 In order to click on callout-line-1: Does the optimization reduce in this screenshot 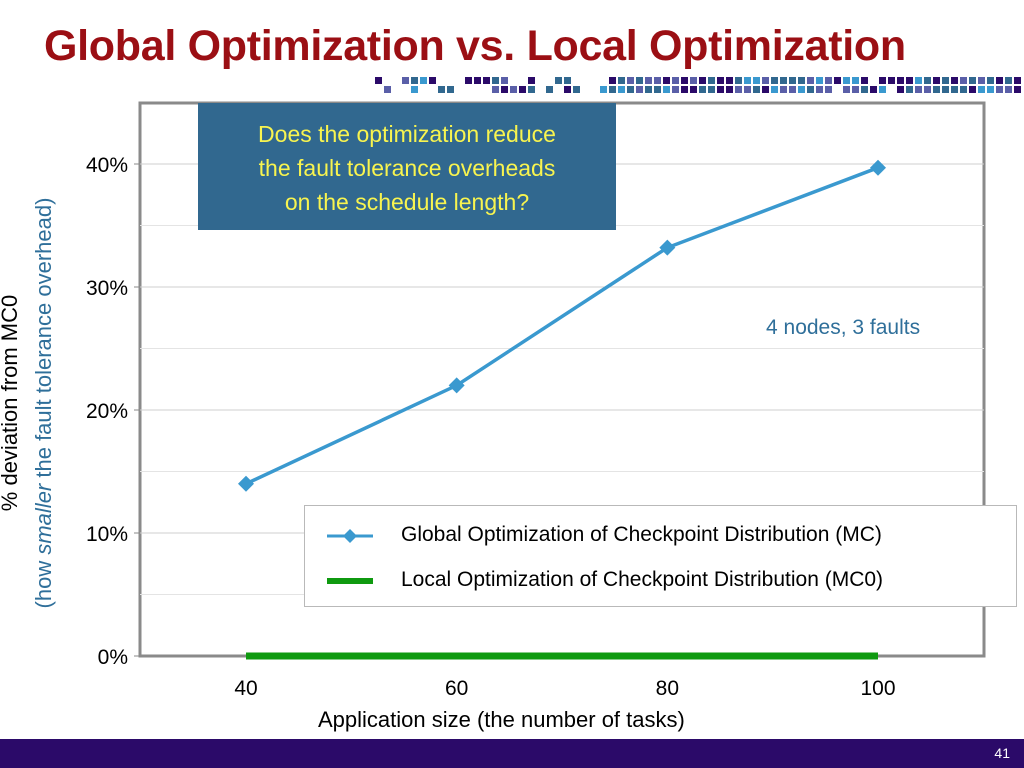, I will do `click(407, 134)`.